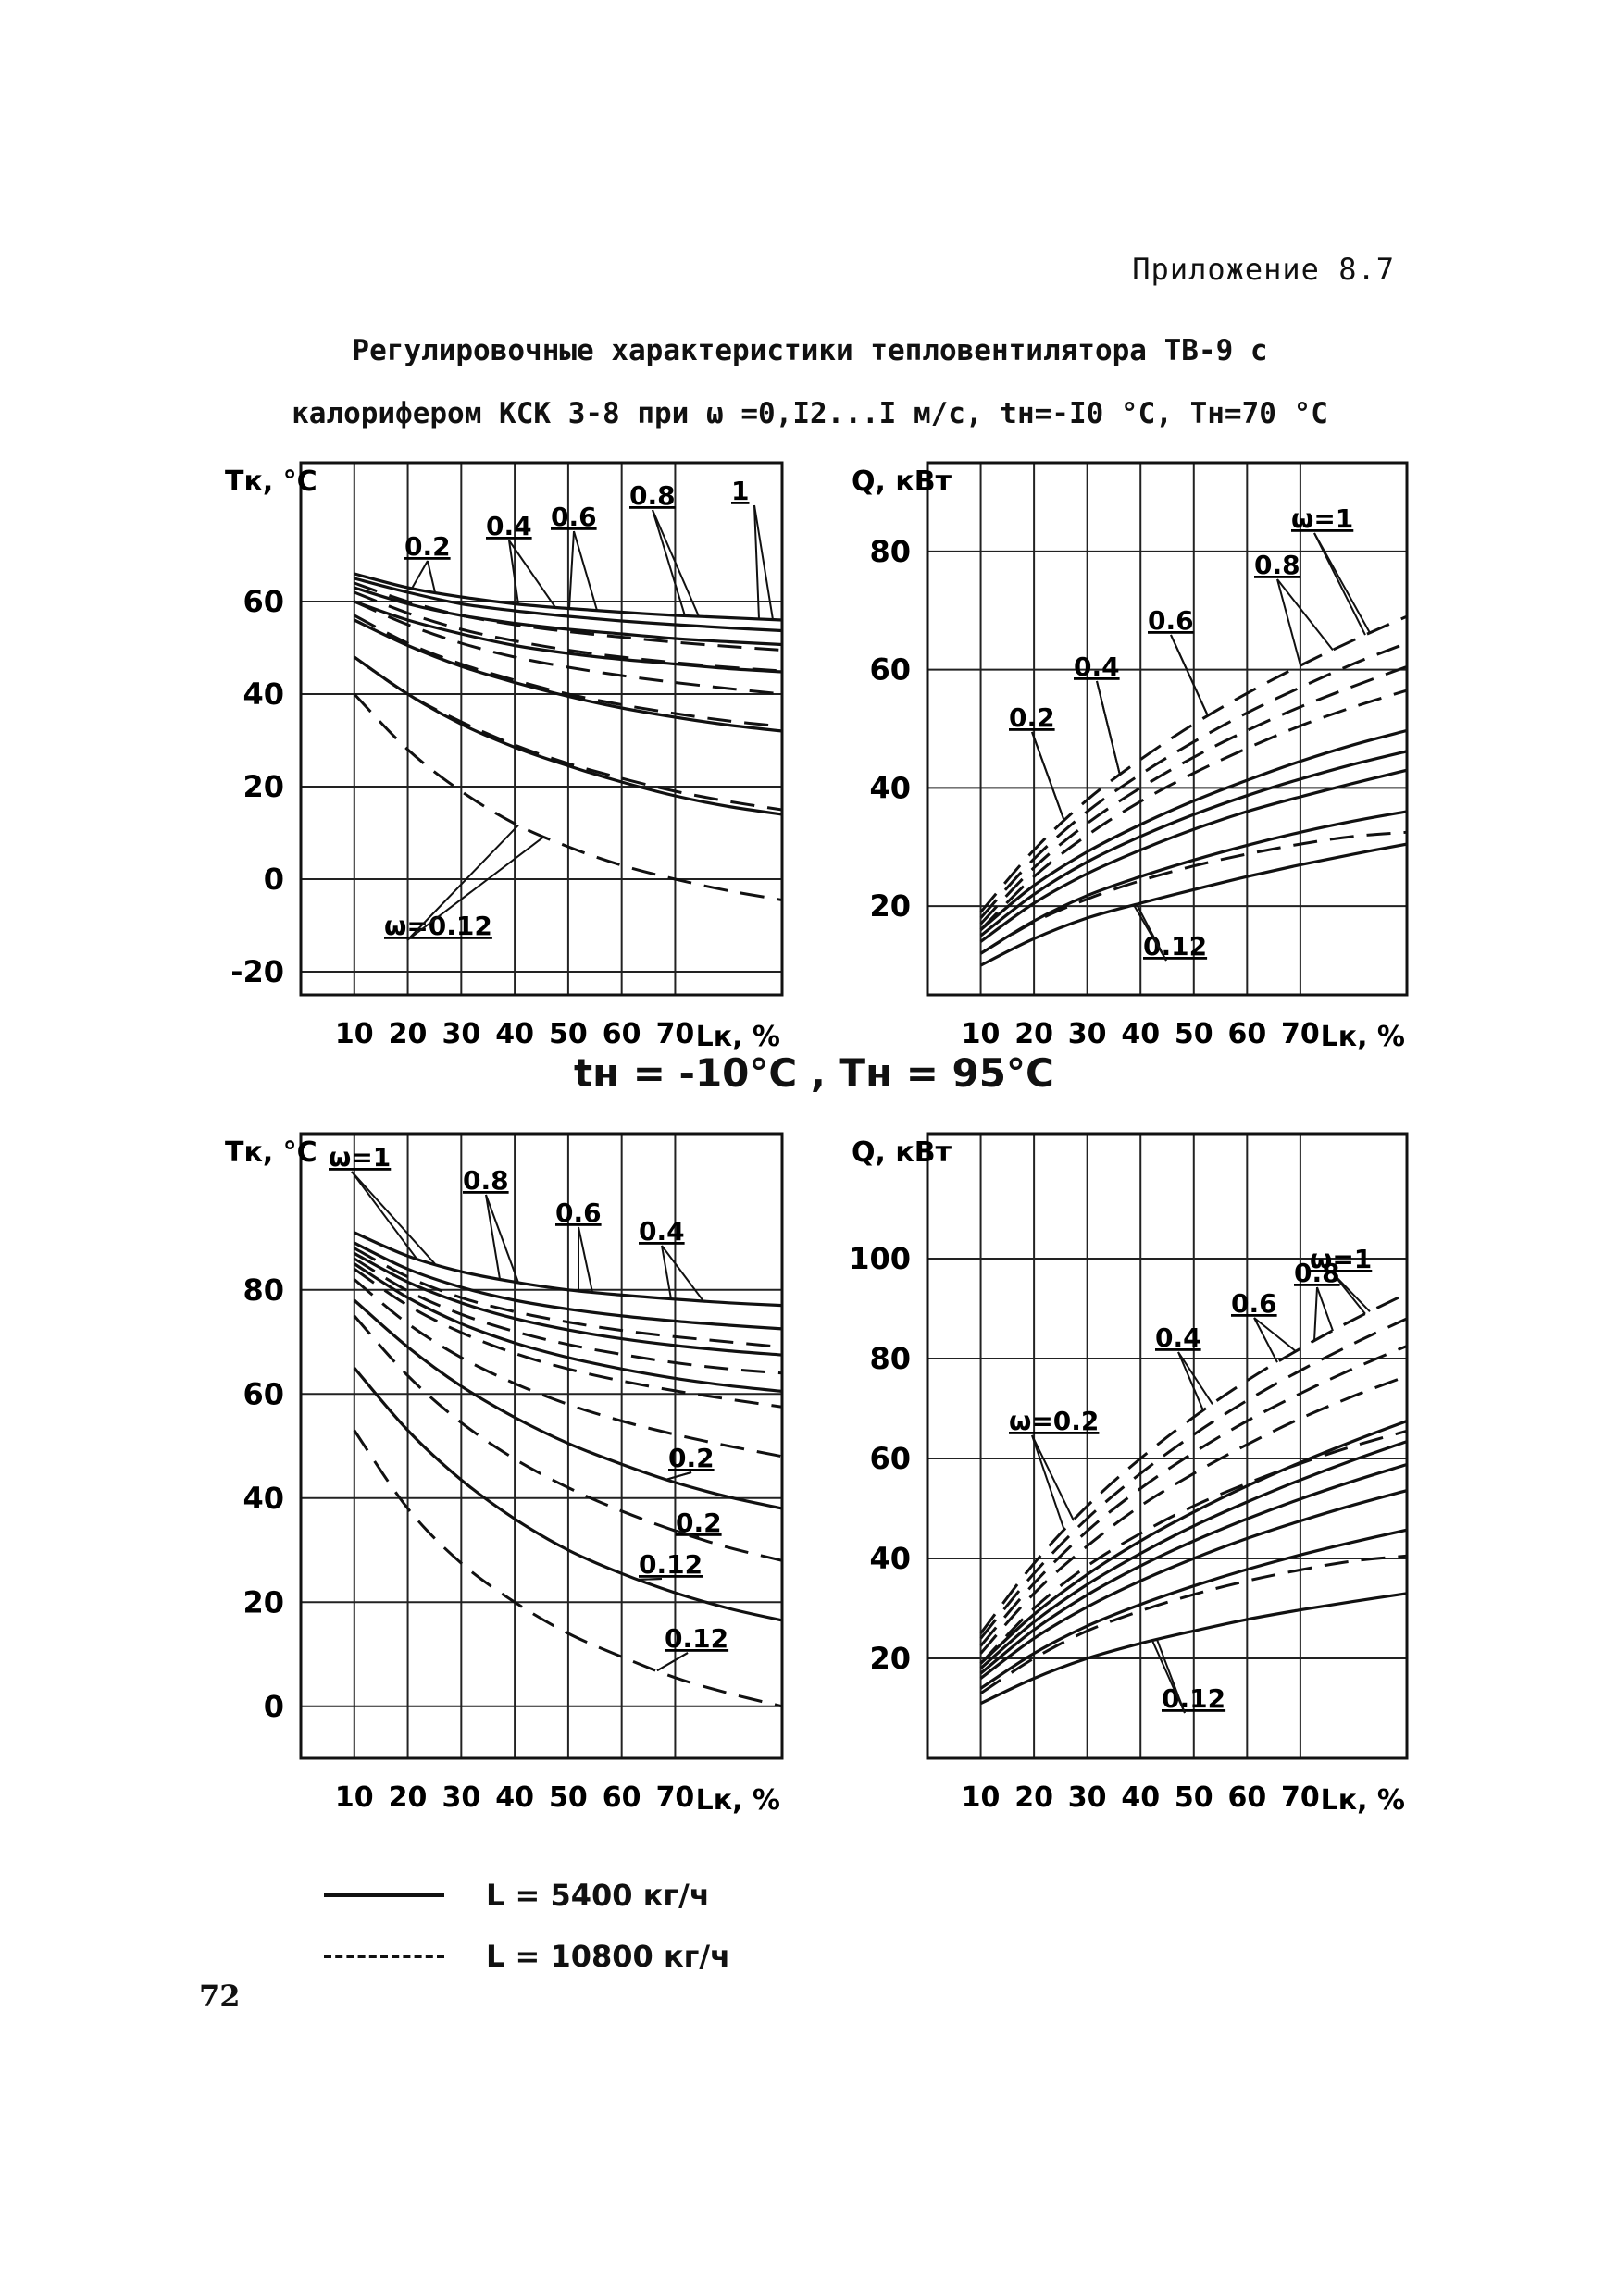  I want to click on series-line-w0.8-5400, so click(1193, 830).